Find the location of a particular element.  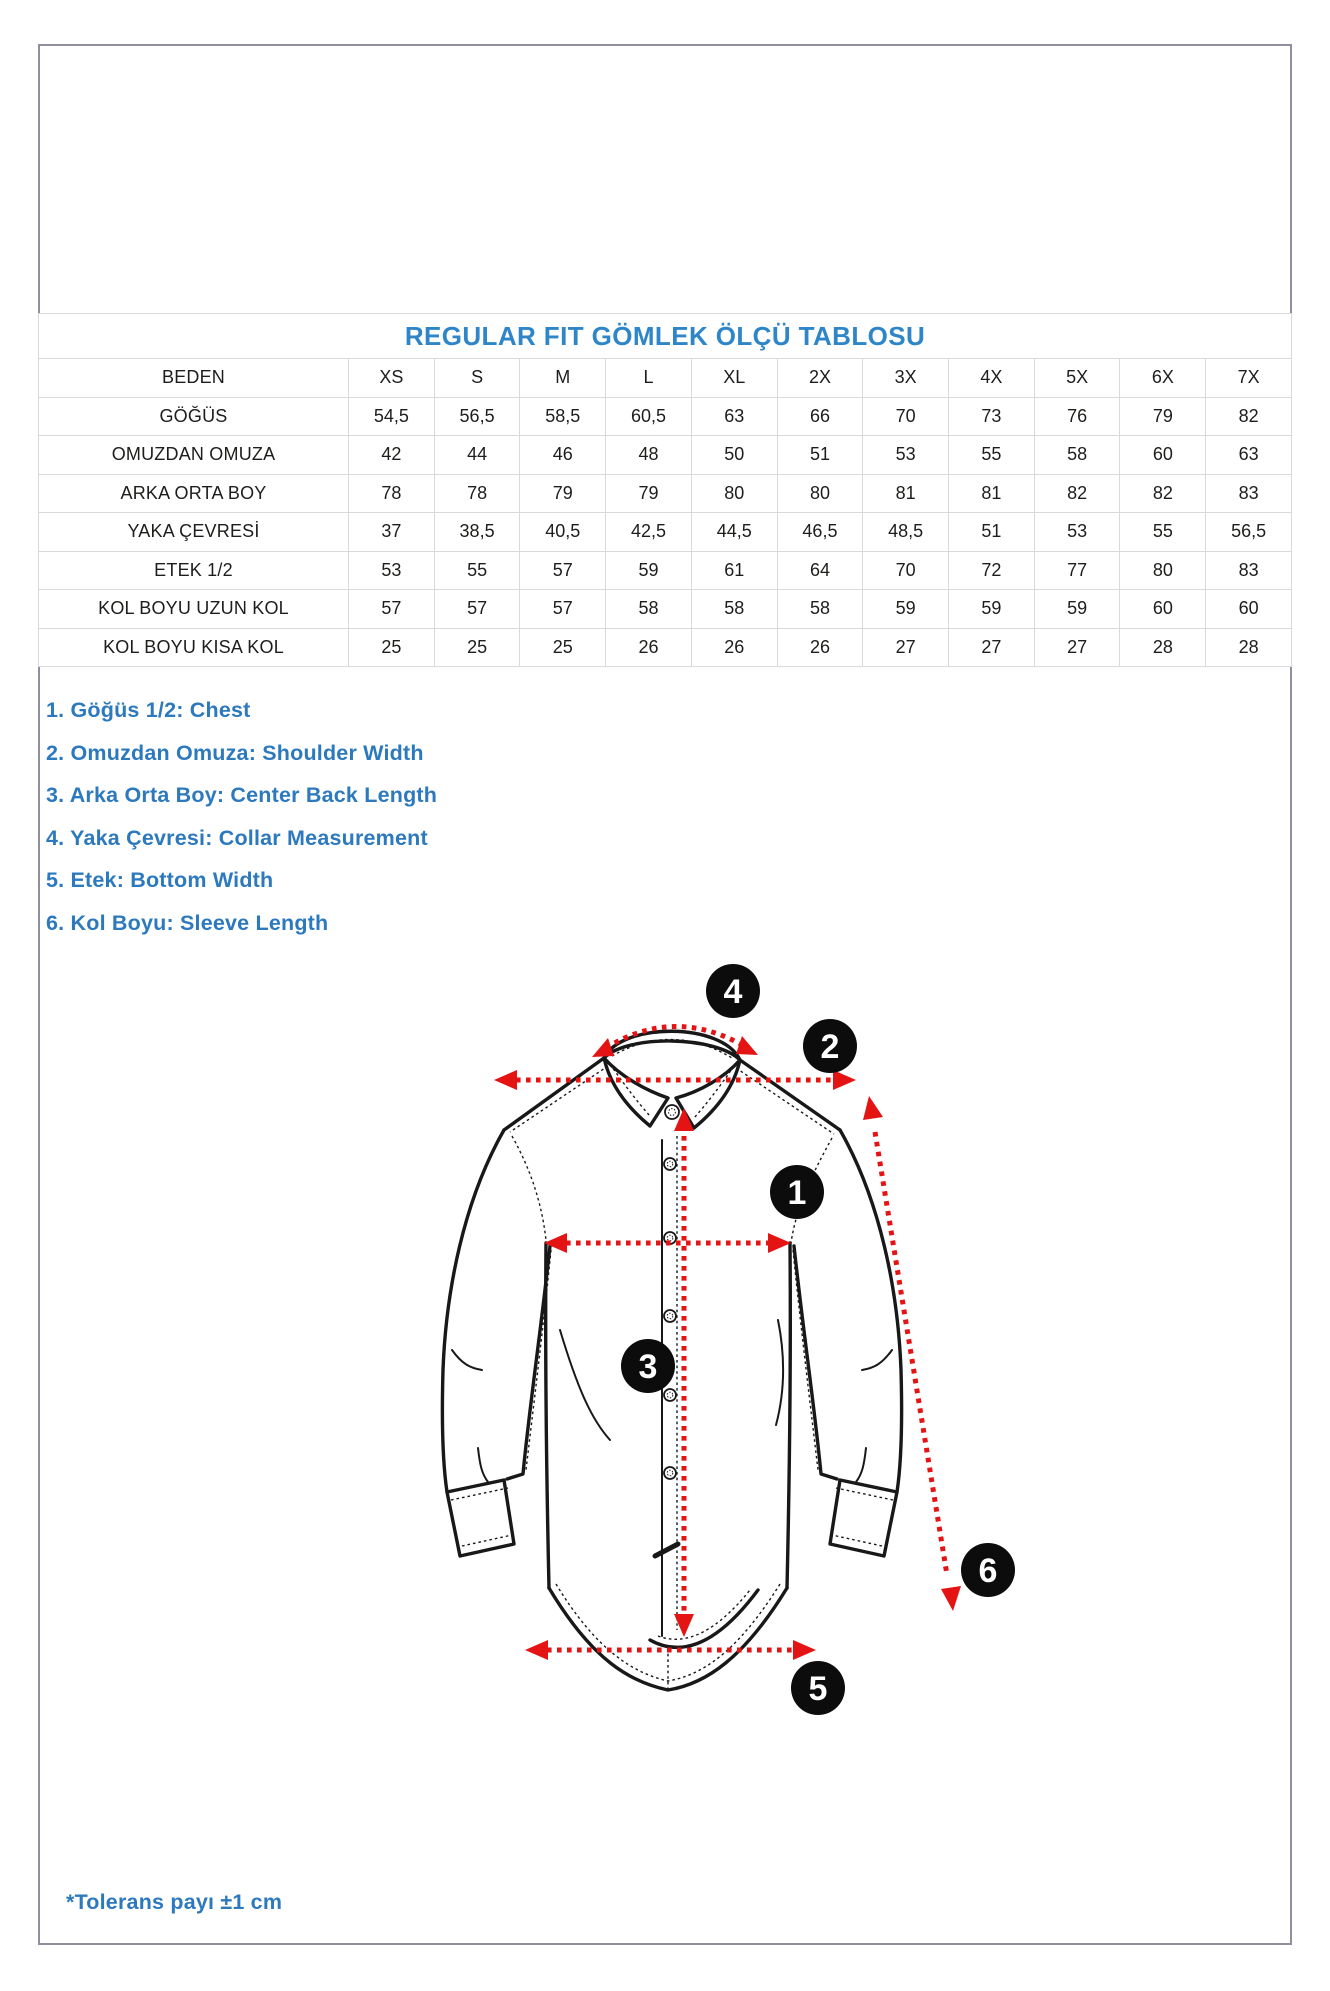

hem-curve is located at coordinates (668, 1639).